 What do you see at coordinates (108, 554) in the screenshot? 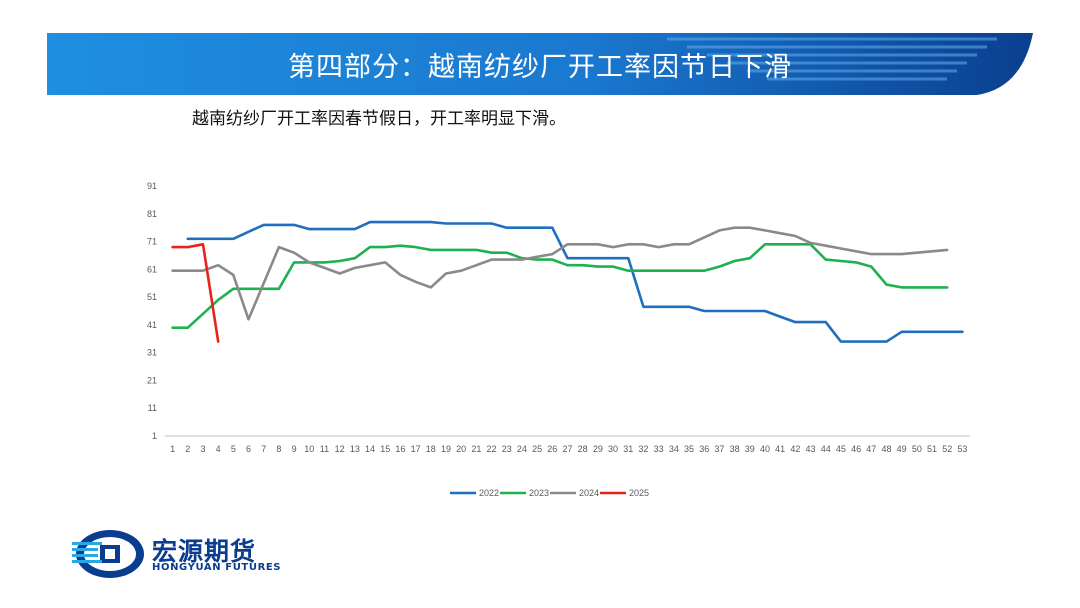
I see `hongyuan-logo-icon` at bounding box center [108, 554].